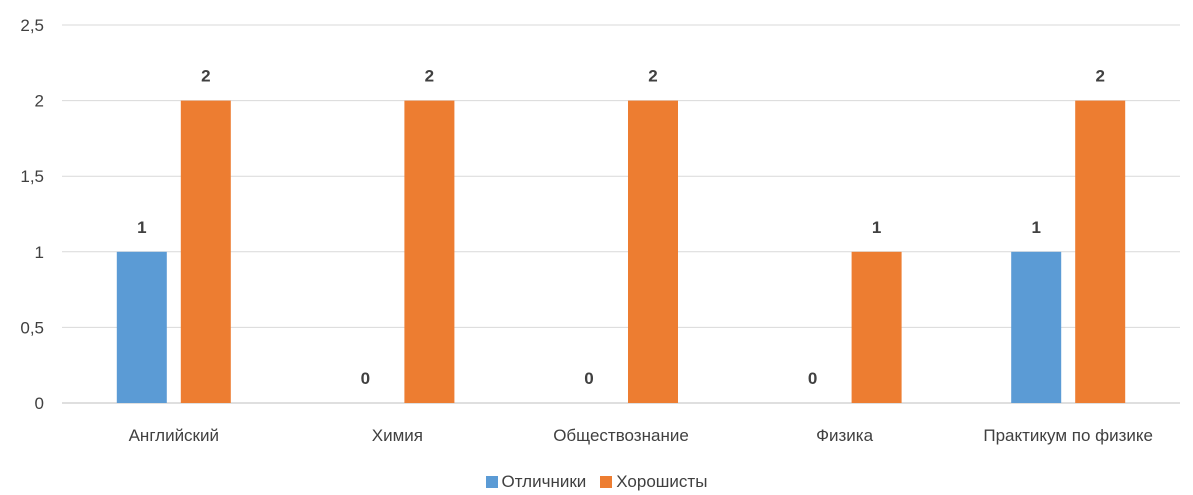  Describe the element at coordinates (397, 435) in the screenshot. I see `x-category-label: Химия` at that location.